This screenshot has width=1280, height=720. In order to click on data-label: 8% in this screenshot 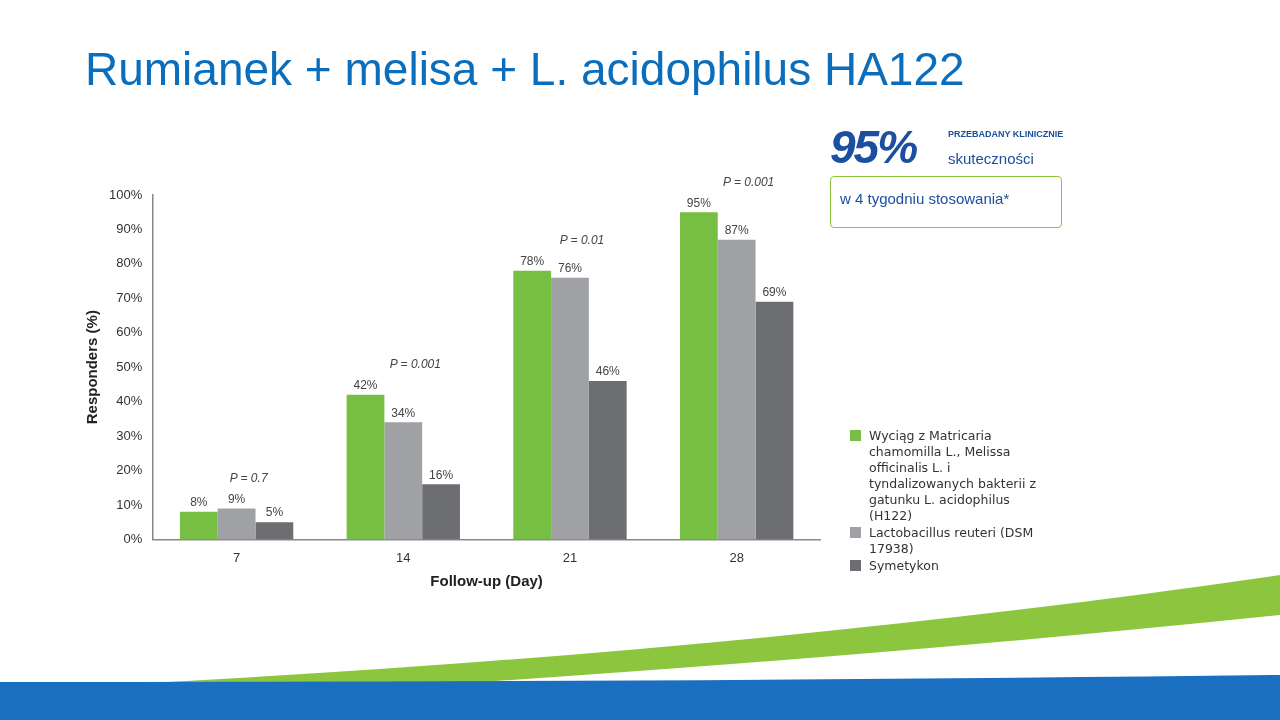, I will do `click(199, 502)`.